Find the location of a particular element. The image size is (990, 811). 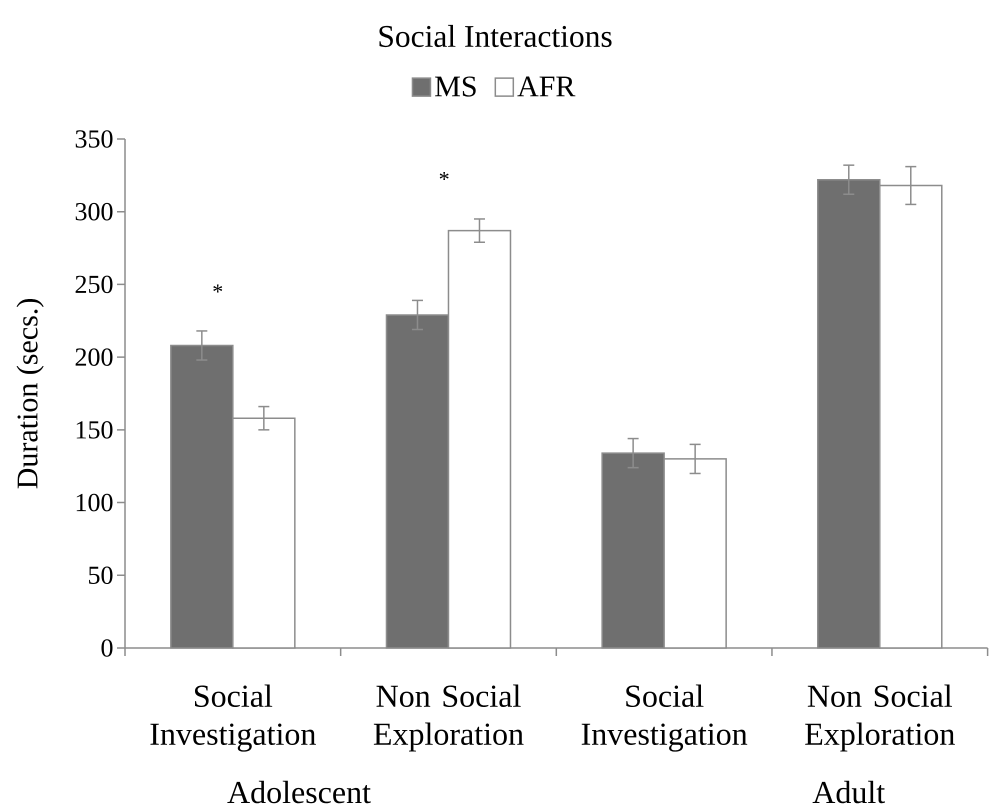

y-tick-label: 200 is located at coordinates (94, 357).